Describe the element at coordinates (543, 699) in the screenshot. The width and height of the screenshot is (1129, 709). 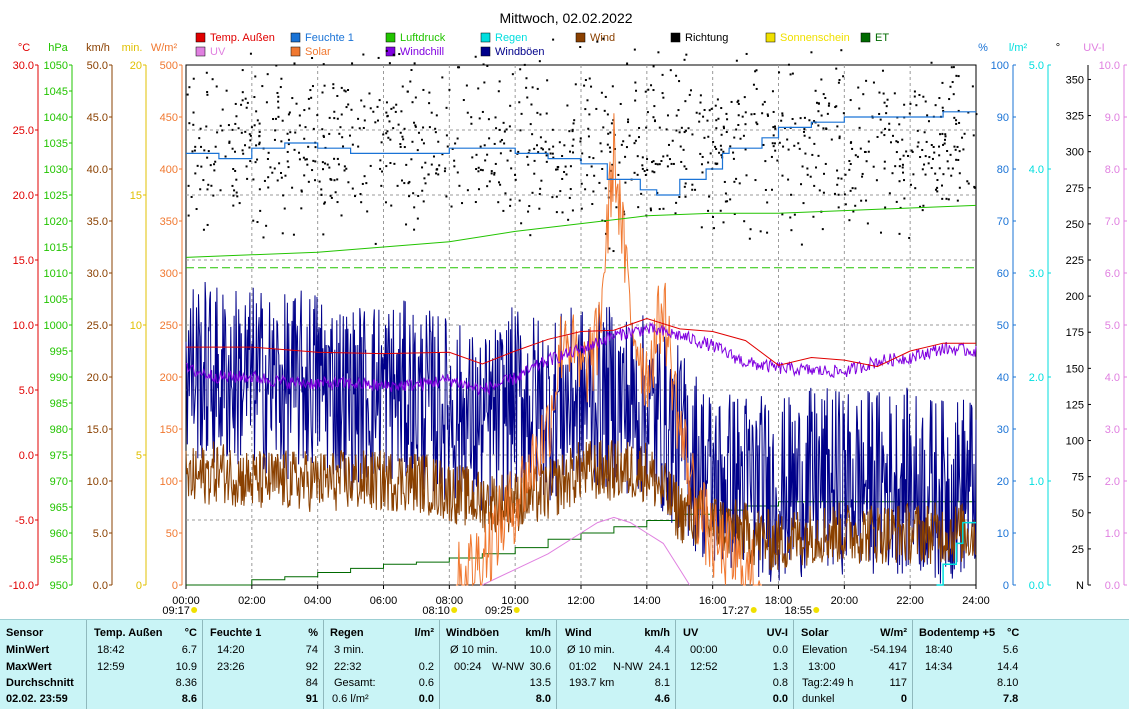
I see `windboeen-current-value: 8.0` at that location.